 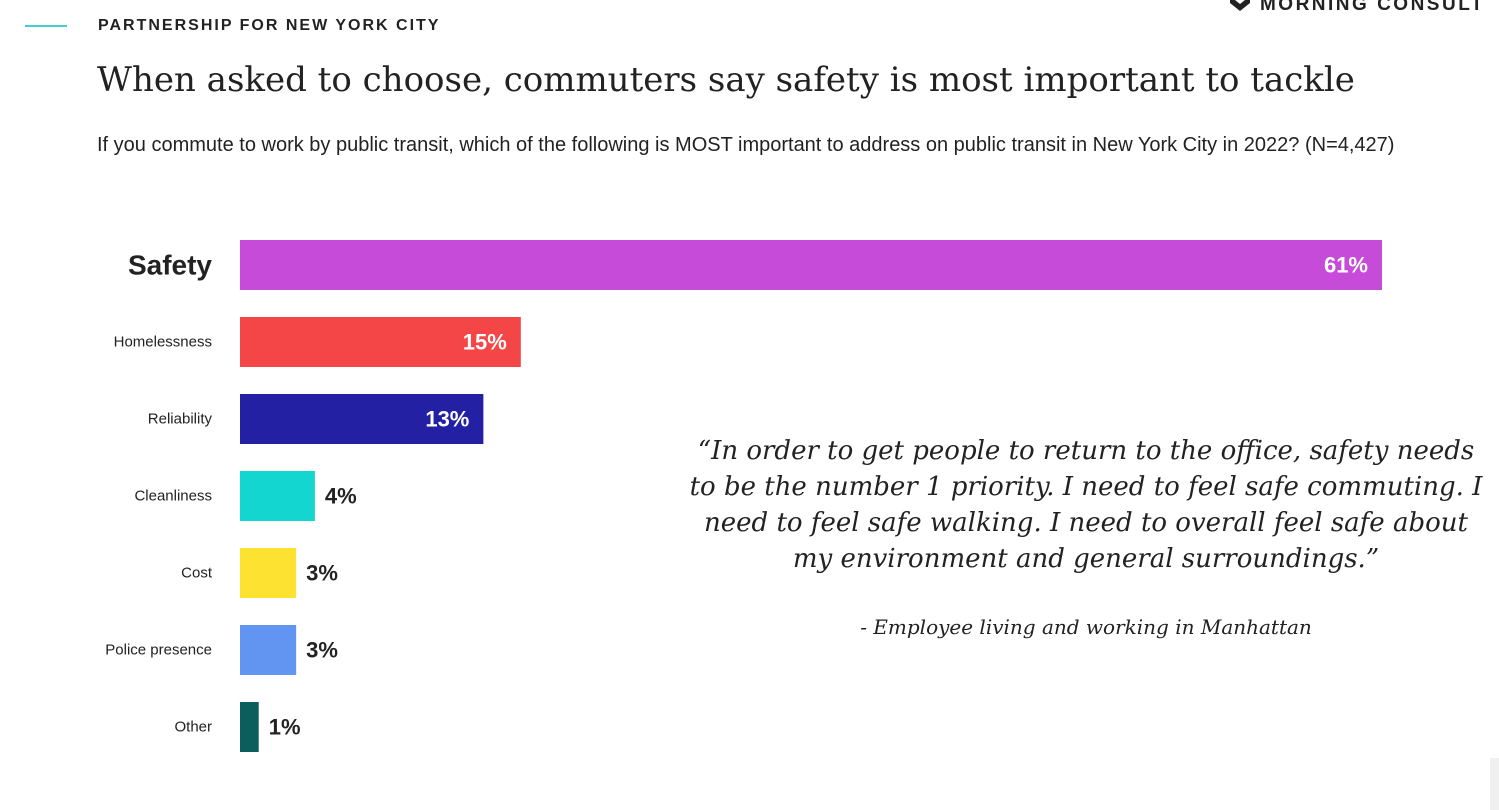 I want to click on bar-reliability, so click(x=362, y=419).